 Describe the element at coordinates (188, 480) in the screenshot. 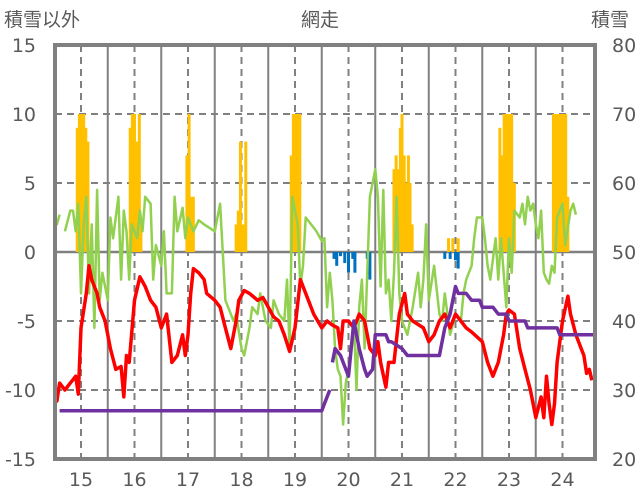

I see `x-tick-label: 17` at that location.